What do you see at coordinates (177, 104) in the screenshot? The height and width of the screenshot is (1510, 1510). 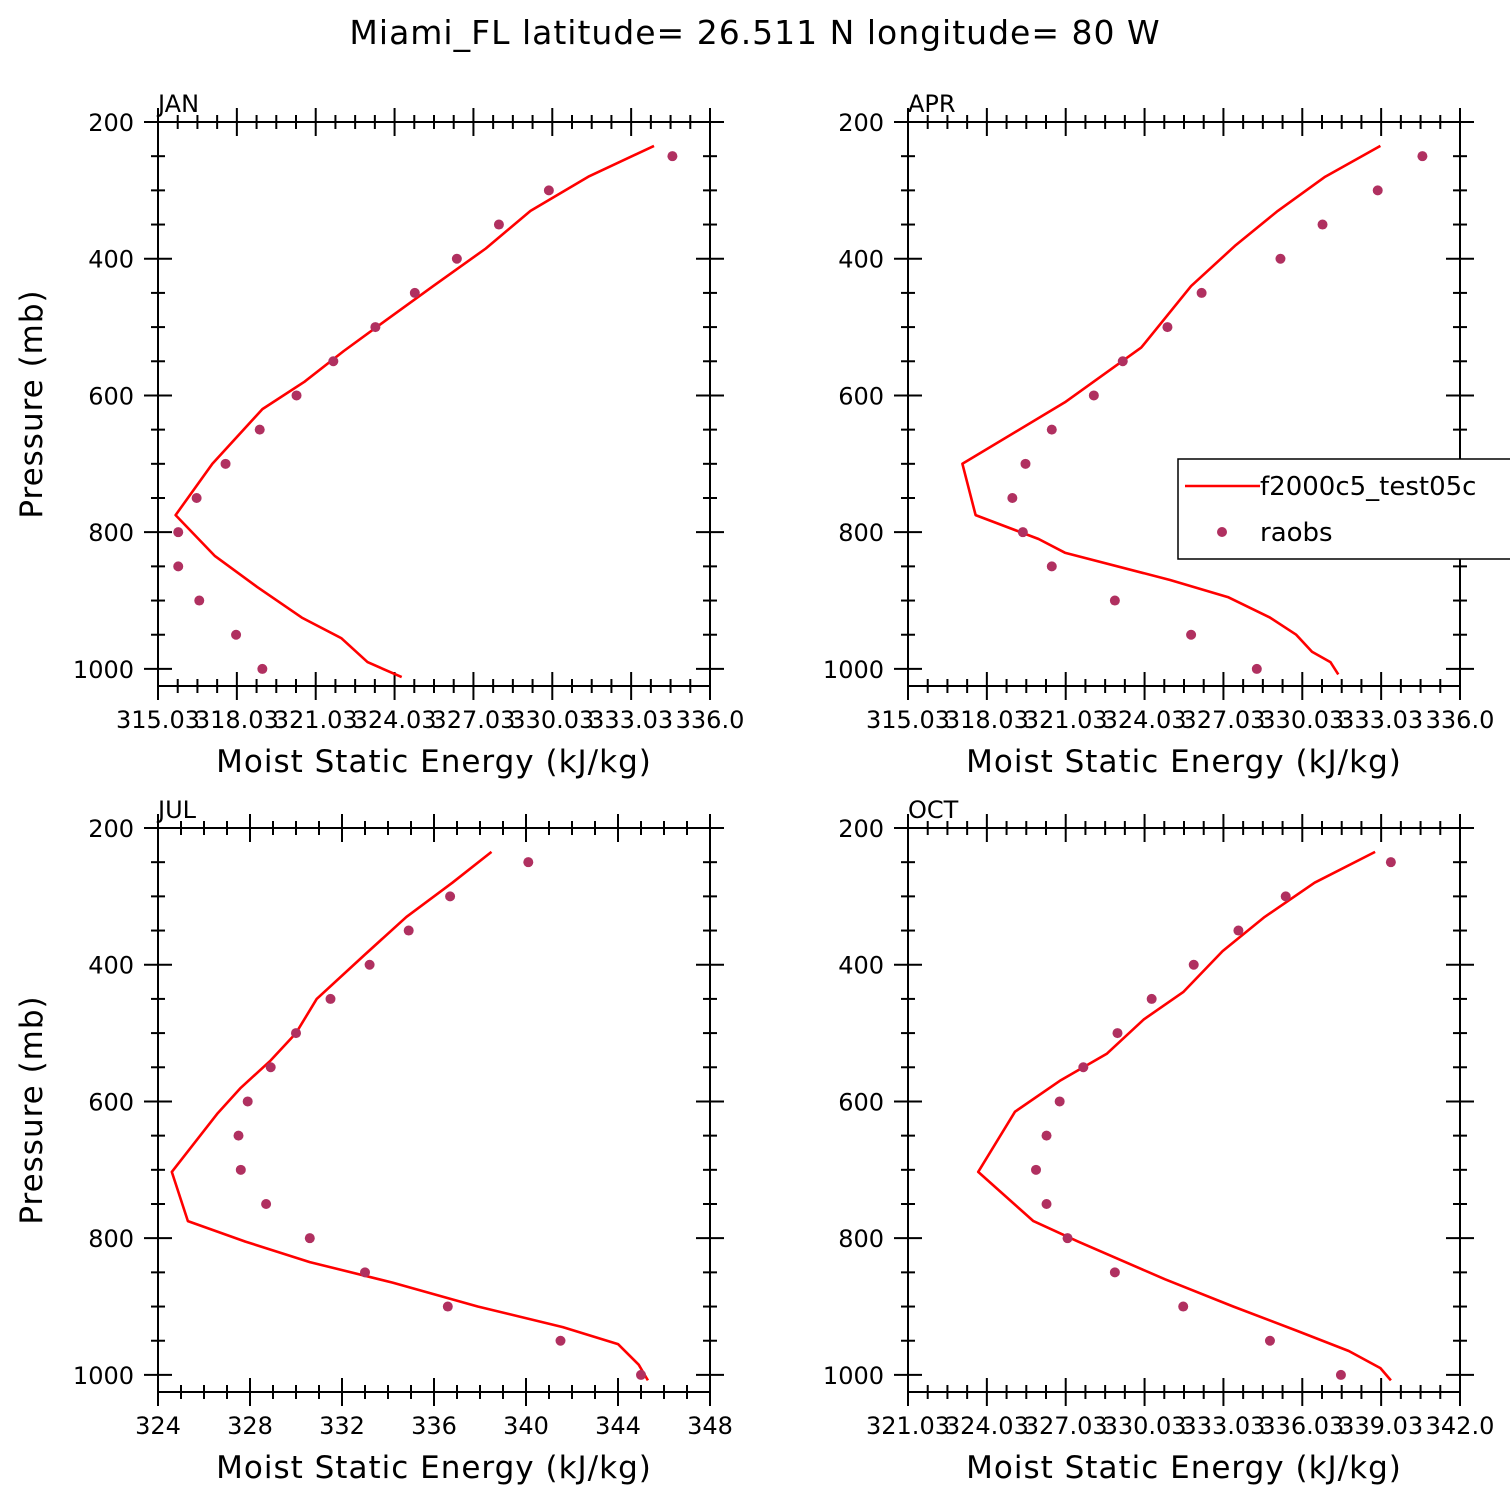 I see `panel-title: JAN` at bounding box center [177, 104].